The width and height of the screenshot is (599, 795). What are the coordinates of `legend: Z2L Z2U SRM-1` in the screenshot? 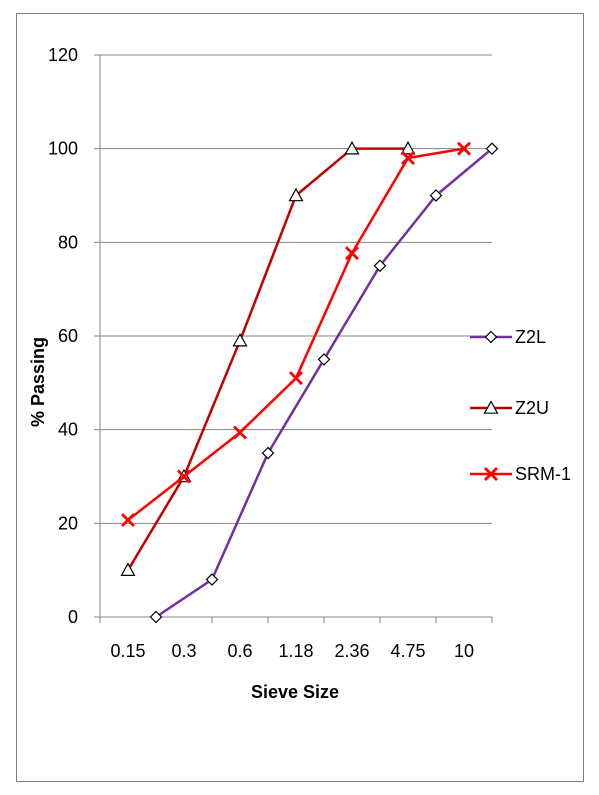 It's located at (520, 405).